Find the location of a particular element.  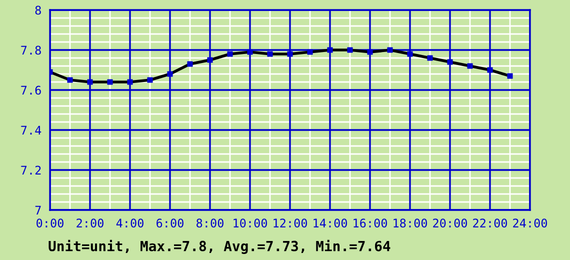

x-tick-label: 24:00 is located at coordinates (530, 223).